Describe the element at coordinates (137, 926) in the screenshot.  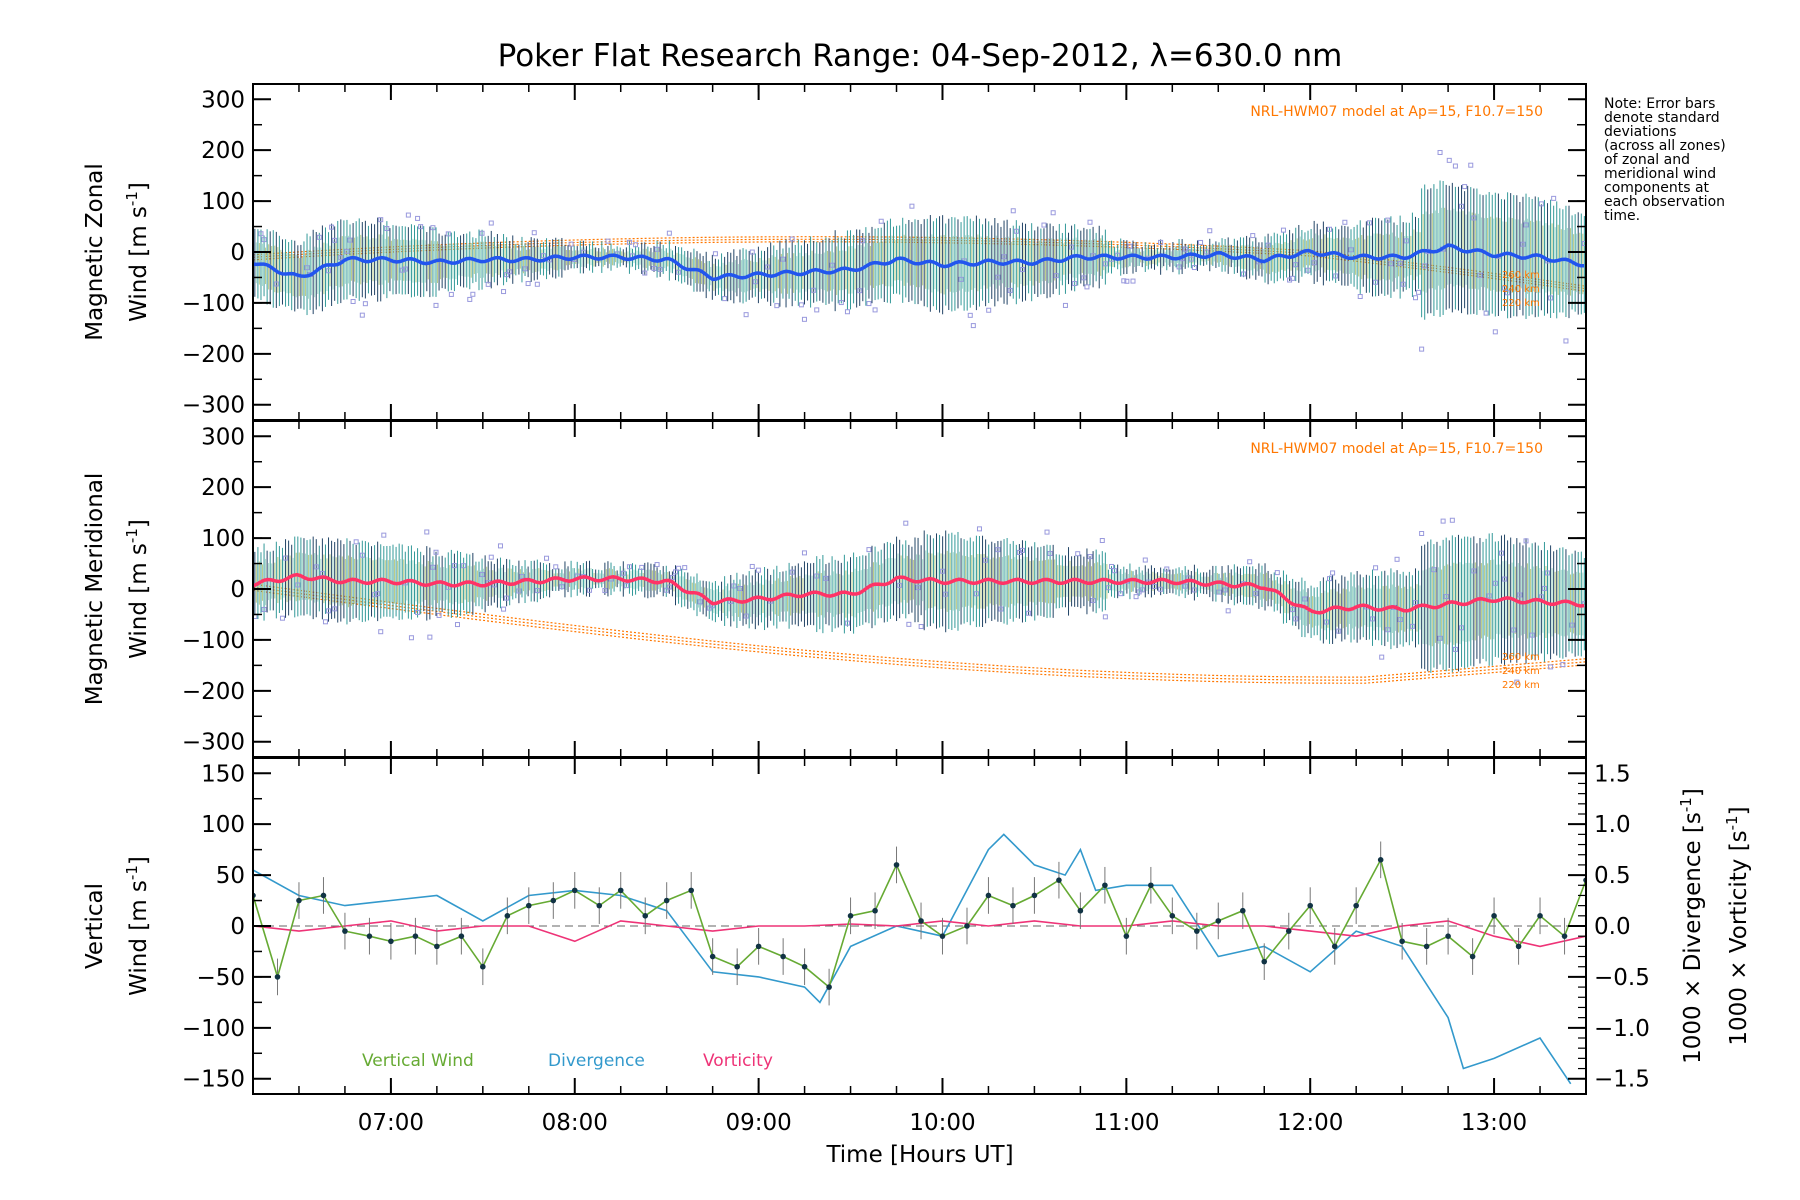
I see `vertical-ylabel-units: Wind [m s-1]` at that location.